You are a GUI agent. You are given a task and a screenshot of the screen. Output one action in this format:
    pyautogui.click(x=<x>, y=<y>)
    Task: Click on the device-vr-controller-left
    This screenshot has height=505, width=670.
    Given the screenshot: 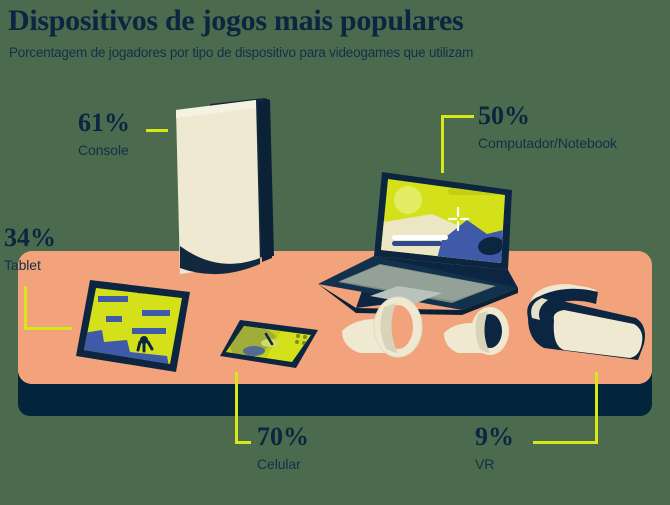 What is the action you would take?
    pyautogui.click(x=385, y=330)
    